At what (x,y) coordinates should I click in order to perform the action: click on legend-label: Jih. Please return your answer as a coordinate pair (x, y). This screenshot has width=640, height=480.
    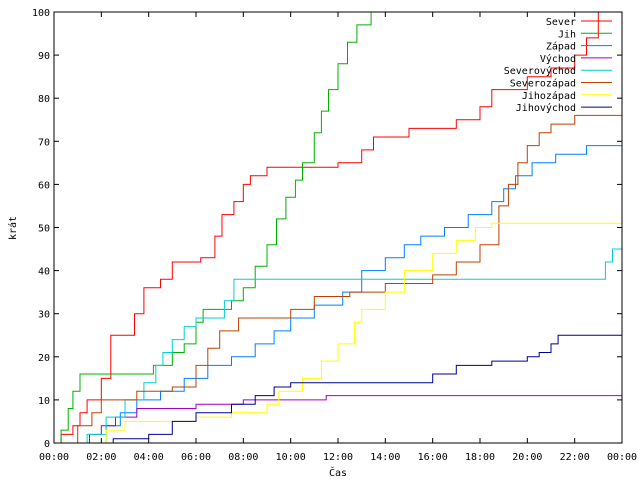
    Looking at the image, I should click on (567, 34).